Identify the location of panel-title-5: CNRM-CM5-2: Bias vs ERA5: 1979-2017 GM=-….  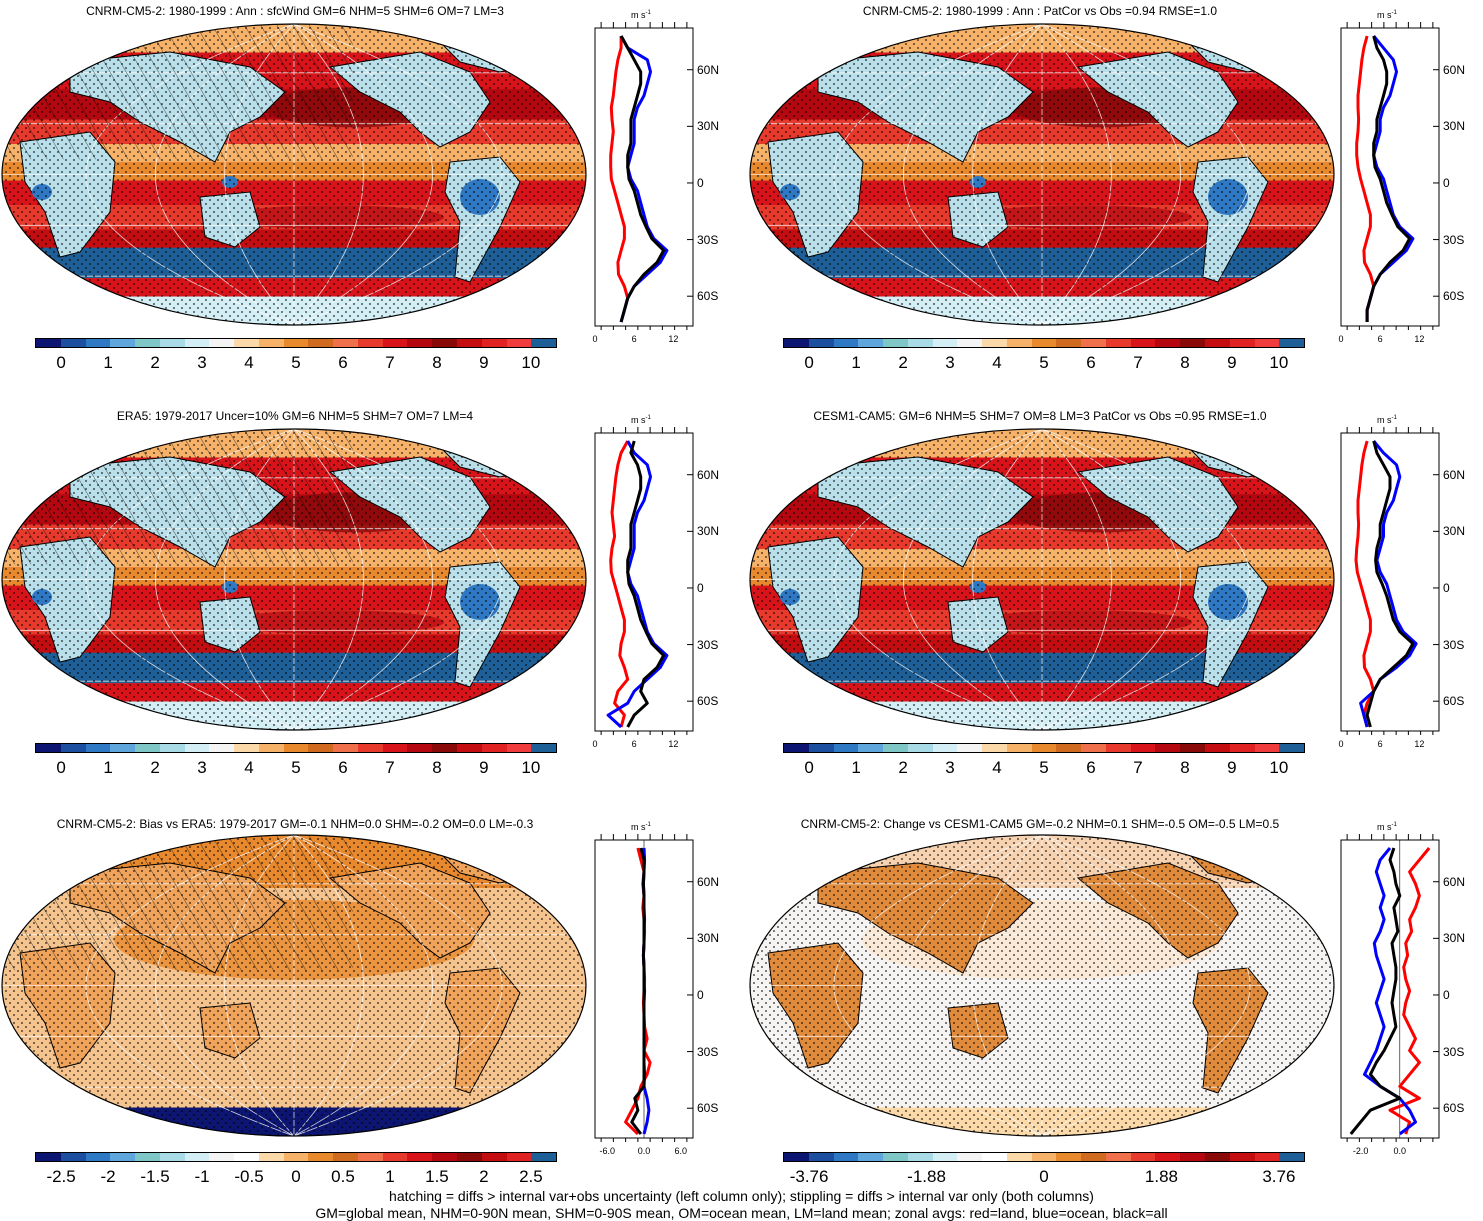
(295, 824).